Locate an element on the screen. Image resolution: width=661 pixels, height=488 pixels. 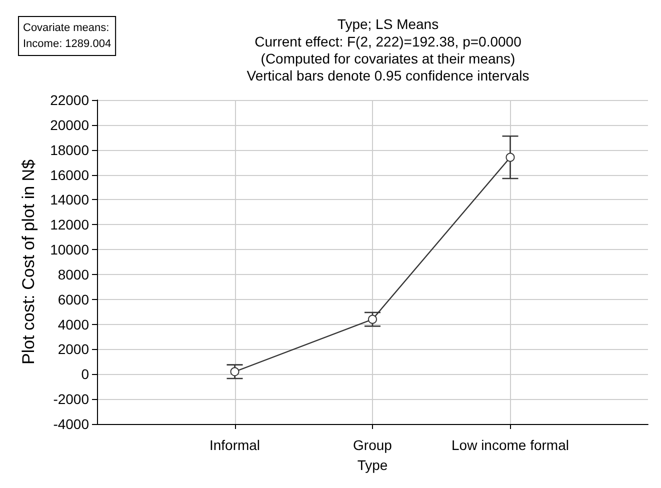
y-tick-label: -2000 is located at coordinates (71, 399).